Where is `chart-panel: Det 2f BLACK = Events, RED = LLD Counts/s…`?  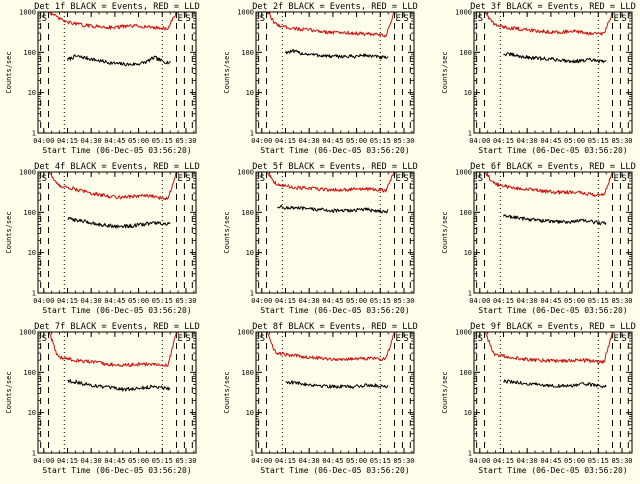
chart-panel: Det 2f BLACK = Events, RED = LLD Counts/s… is located at coordinates (320, 78).